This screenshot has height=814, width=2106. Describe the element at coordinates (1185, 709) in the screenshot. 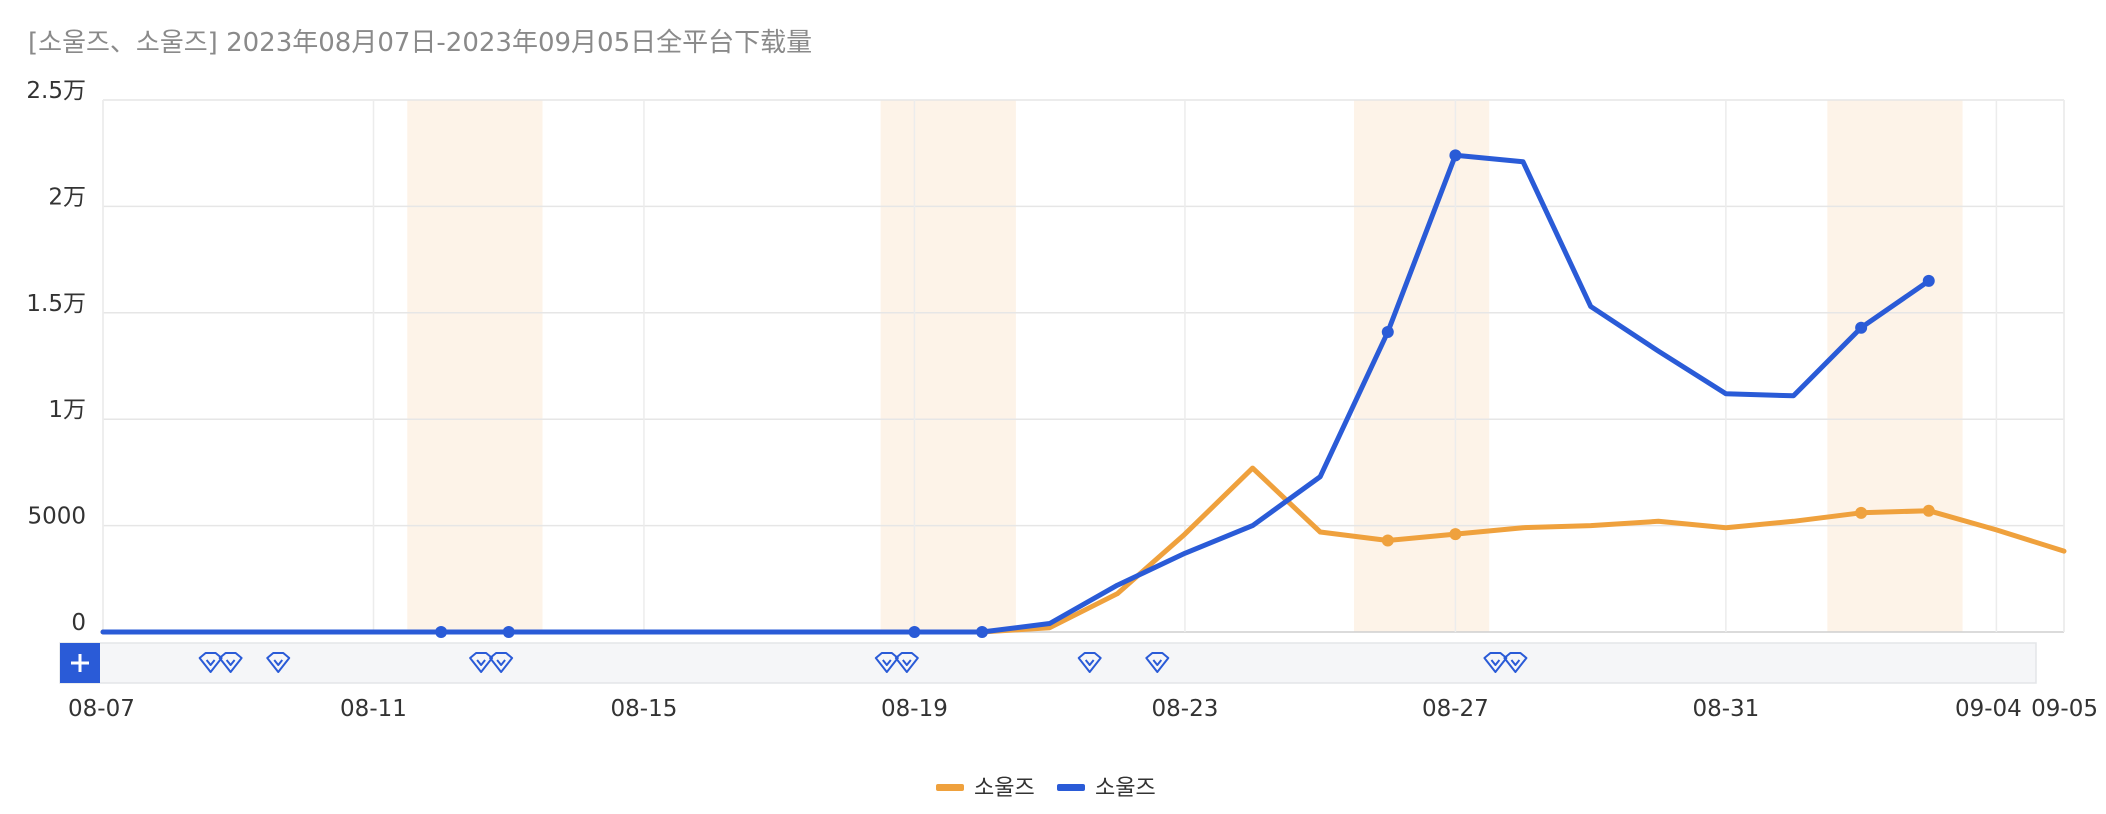

I see `x-tick-label: 08-23` at that location.